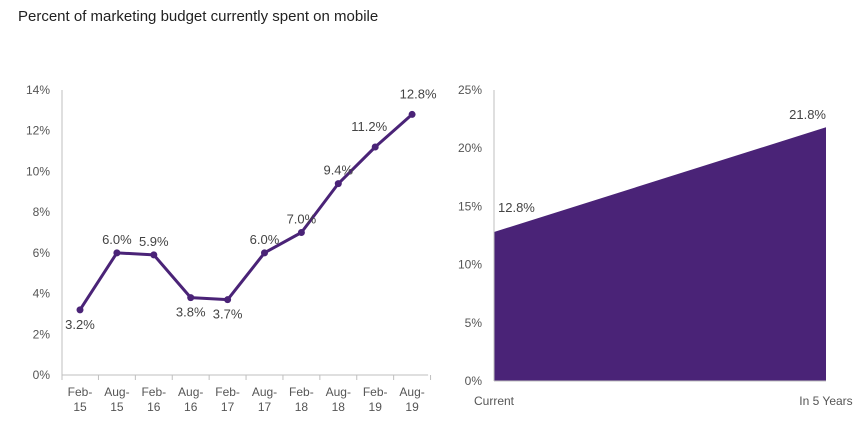 The image size is (867, 425). I want to click on area-y-tick-label: 25%, so click(470, 90).